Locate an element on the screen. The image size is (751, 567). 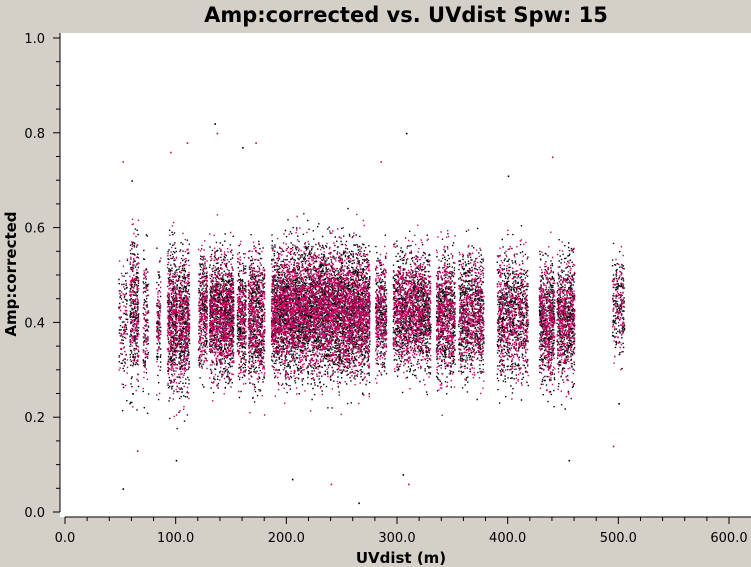
y-tick-label: 1.0 is located at coordinates (34, 39).